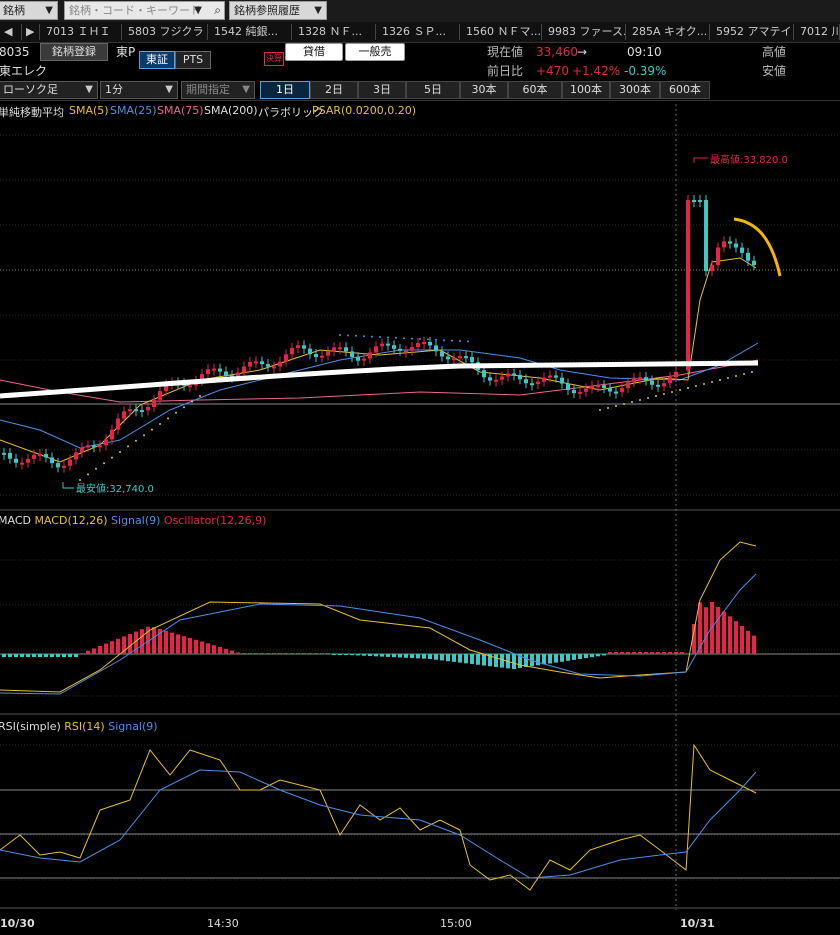 The width and height of the screenshot is (840, 935). I want to click on rsi-title: RSI(simple), so click(30, 726).